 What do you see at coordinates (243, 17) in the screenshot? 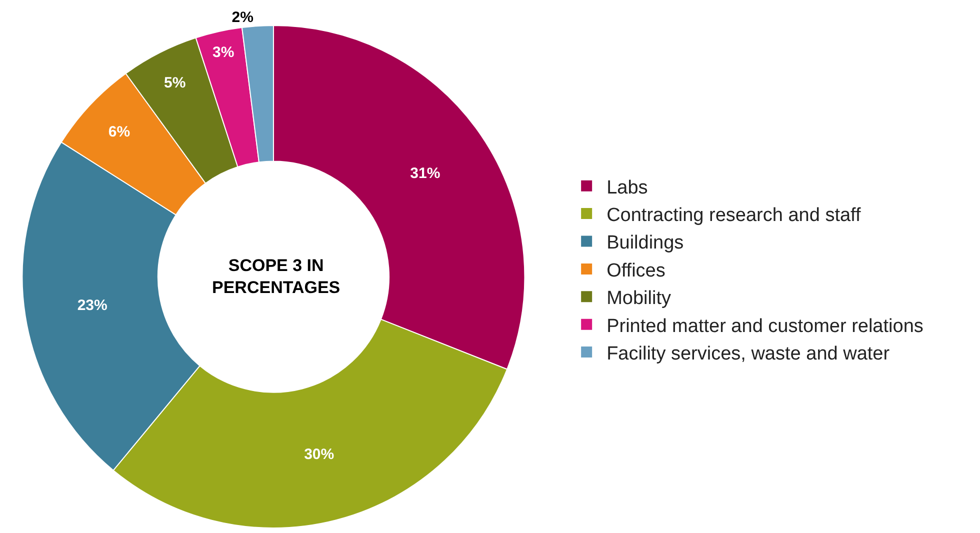
I see `data-label: 2%` at bounding box center [243, 17].